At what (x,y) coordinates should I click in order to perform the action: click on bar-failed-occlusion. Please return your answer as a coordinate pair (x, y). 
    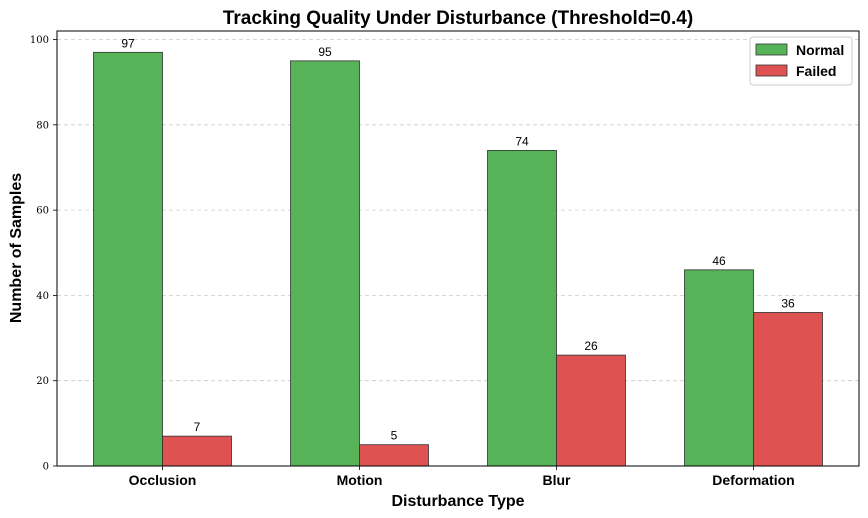
    Looking at the image, I should click on (197, 451).